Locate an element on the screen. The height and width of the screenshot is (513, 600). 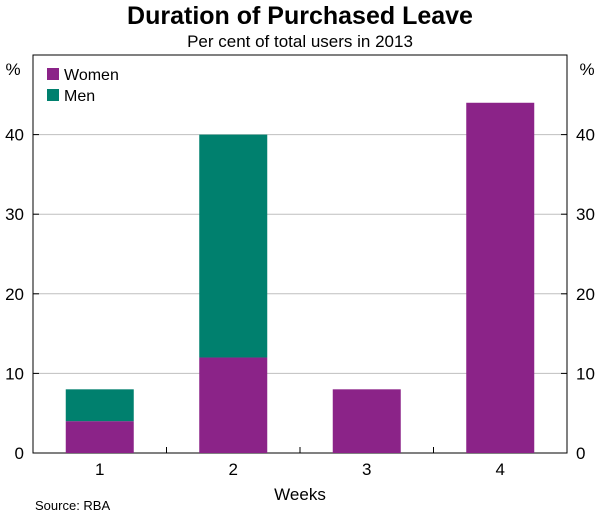
y-tick-label-right: 0 is located at coordinates (580, 453).